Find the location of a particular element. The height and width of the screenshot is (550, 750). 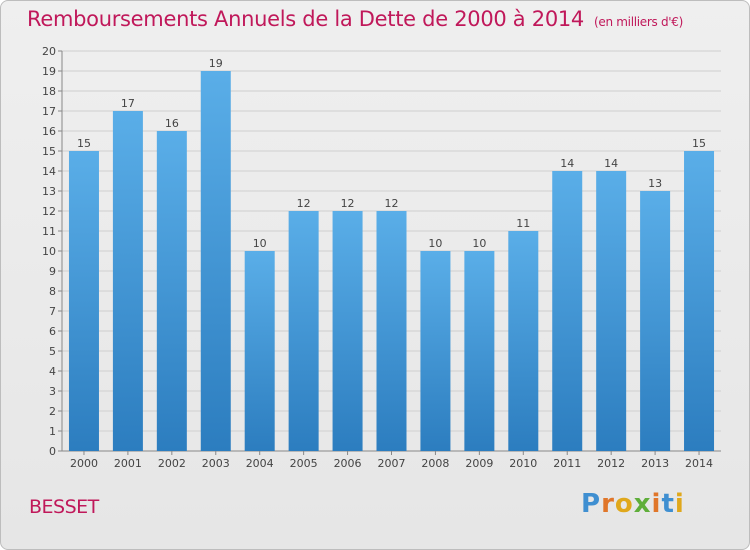

data-label-2006: 12 is located at coordinates (348, 203).